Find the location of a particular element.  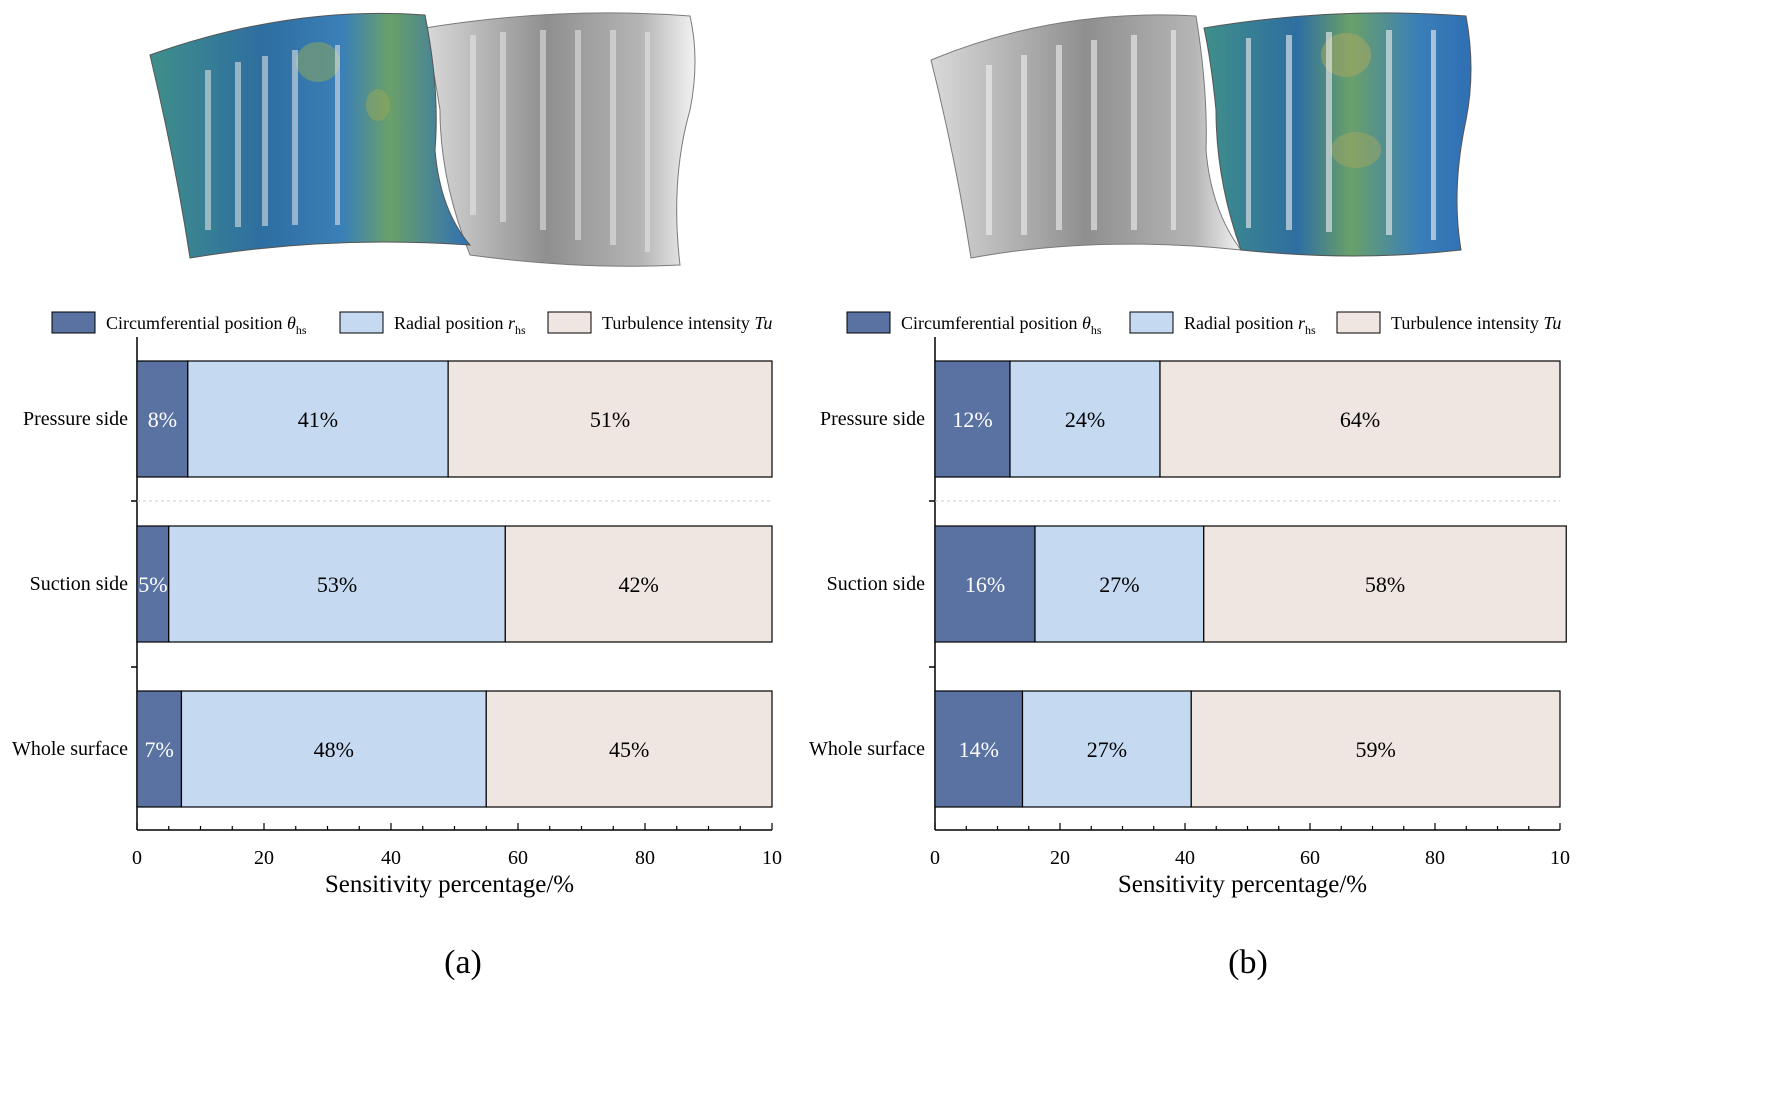

panel-label: (b) is located at coordinates (1248, 962).